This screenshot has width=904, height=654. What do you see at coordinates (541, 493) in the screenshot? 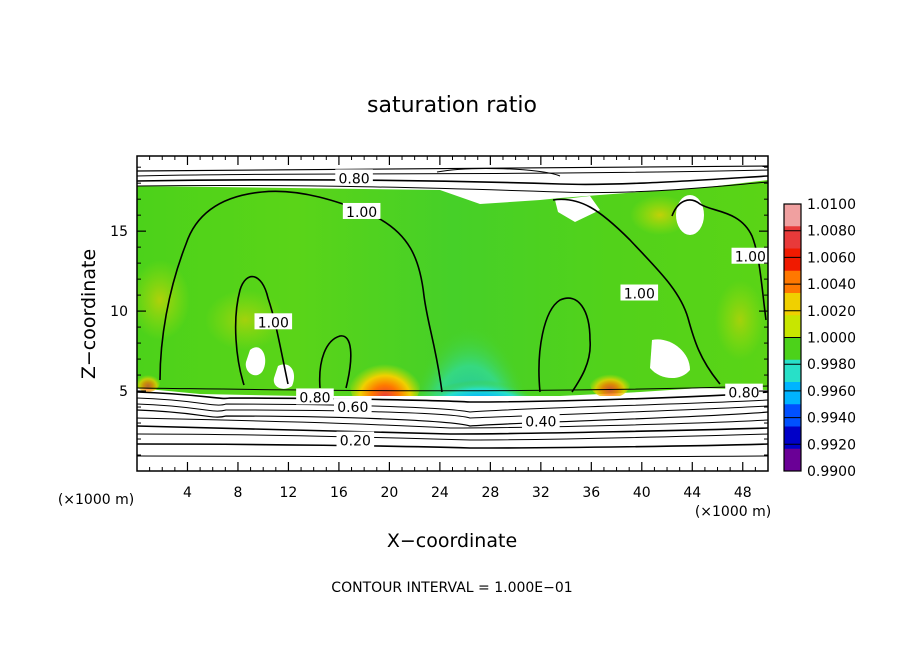
I see `x-tick-label: 32` at bounding box center [541, 493].